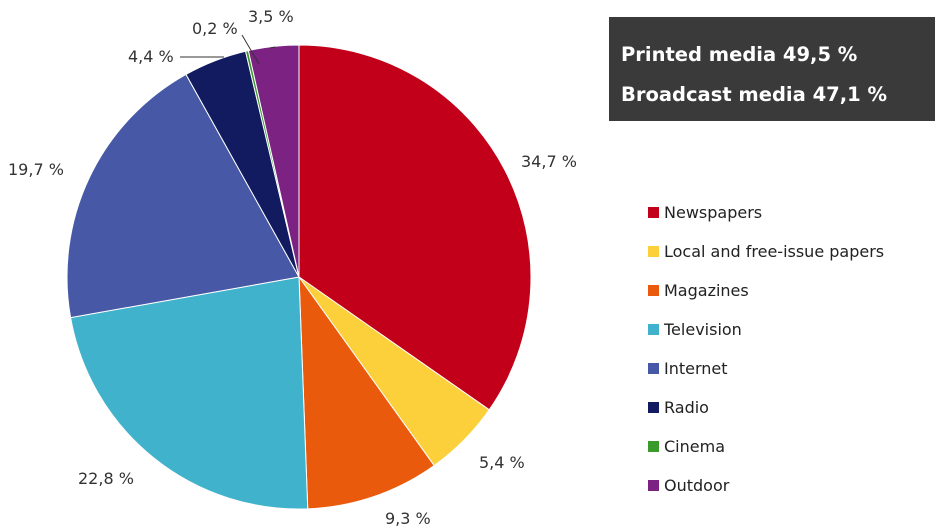  What do you see at coordinates (151, 56) in the screenshot?
I see `slice-value-label: 4,4 %` at bounding box center [151, 56].